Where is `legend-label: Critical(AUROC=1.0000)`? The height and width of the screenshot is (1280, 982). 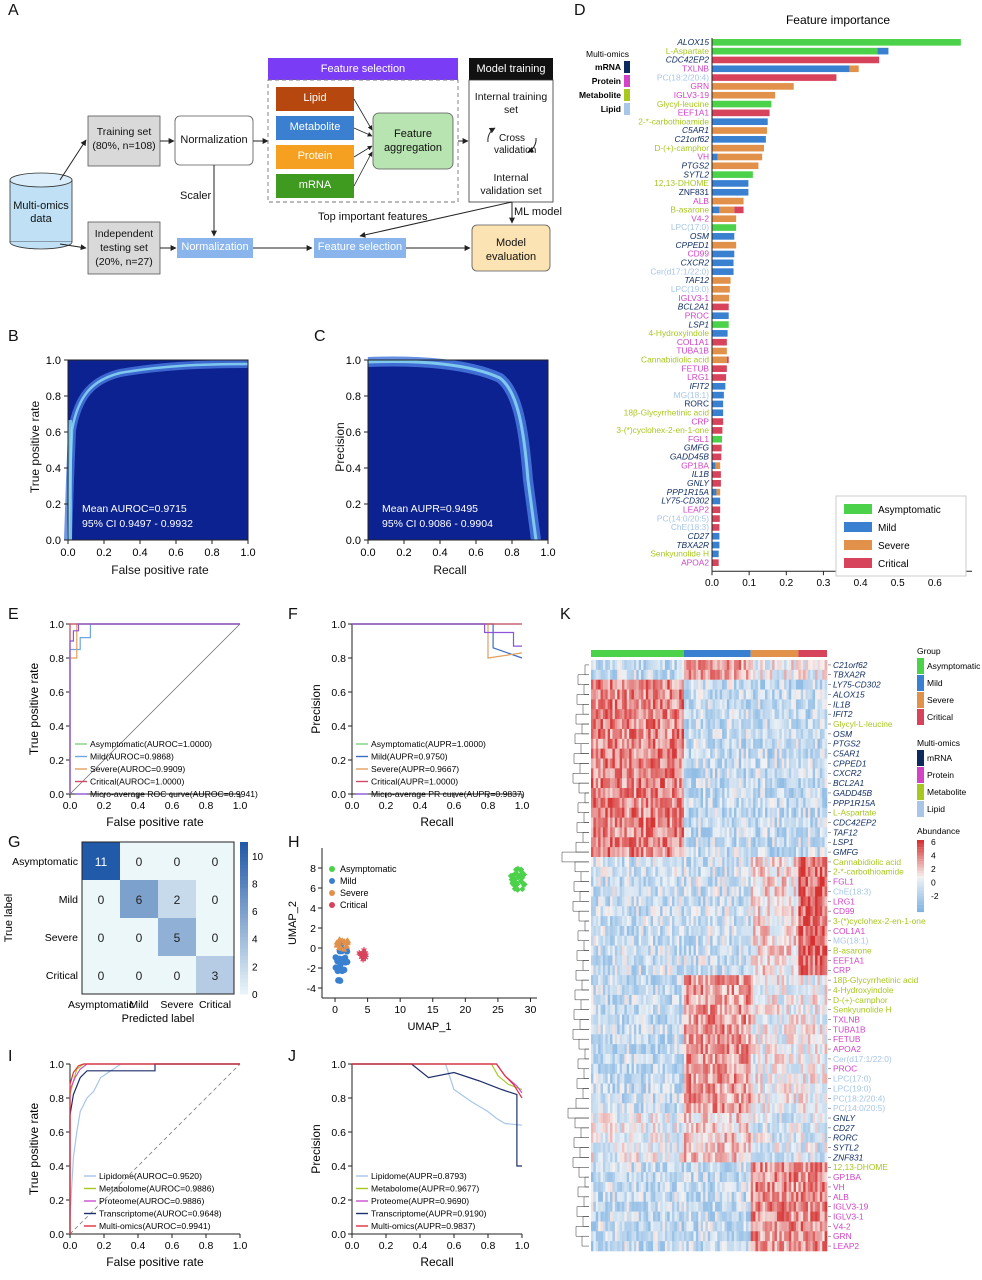 legend-label: Critical(AUROC=1.0000) is located at coordinates (137, 782).